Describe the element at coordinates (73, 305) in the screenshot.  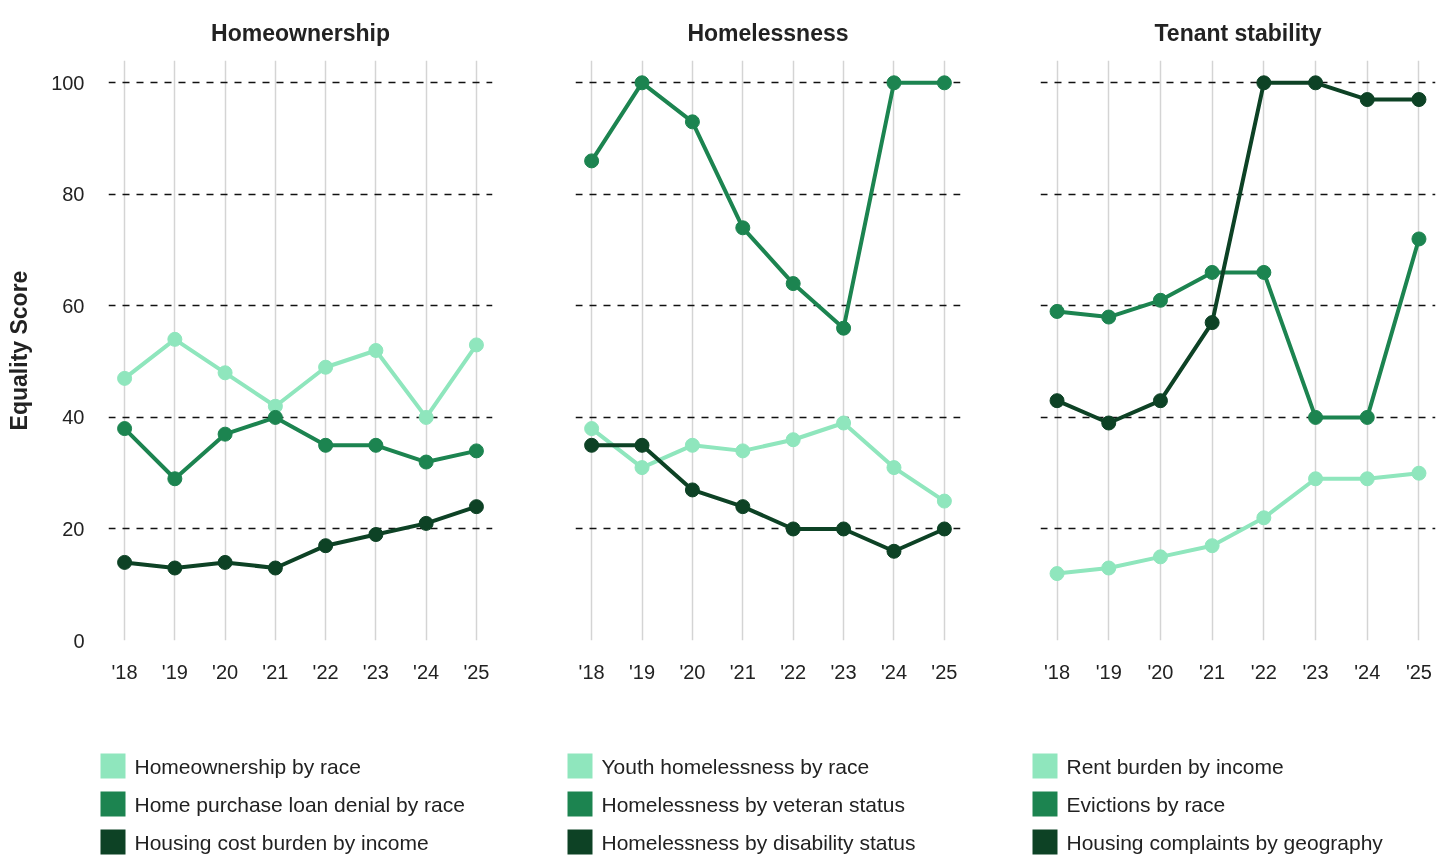
I see `y-tick-label: 60` at that location.